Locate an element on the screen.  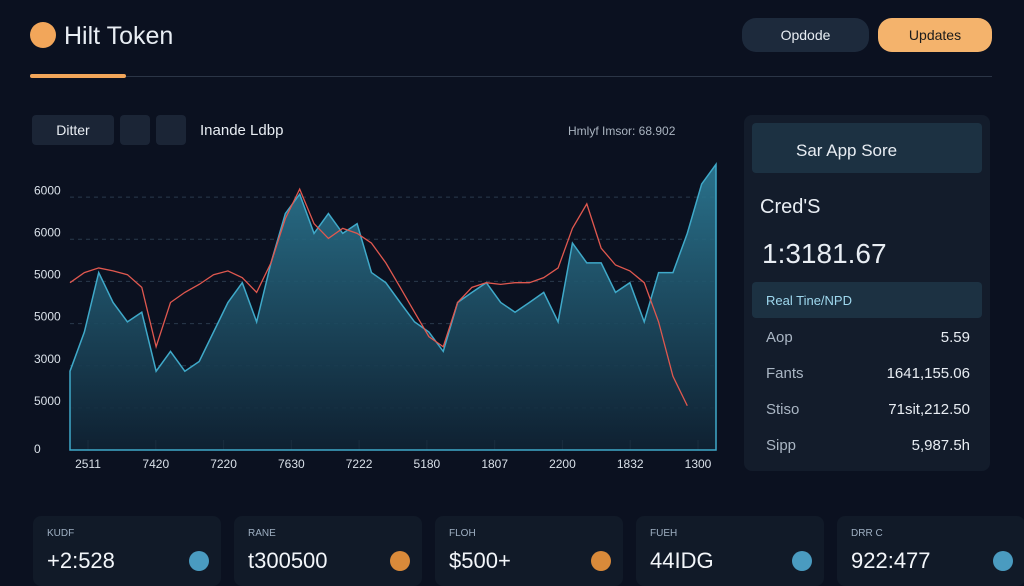
x-tick-label: 7222 is located at coordinates (359, 464).